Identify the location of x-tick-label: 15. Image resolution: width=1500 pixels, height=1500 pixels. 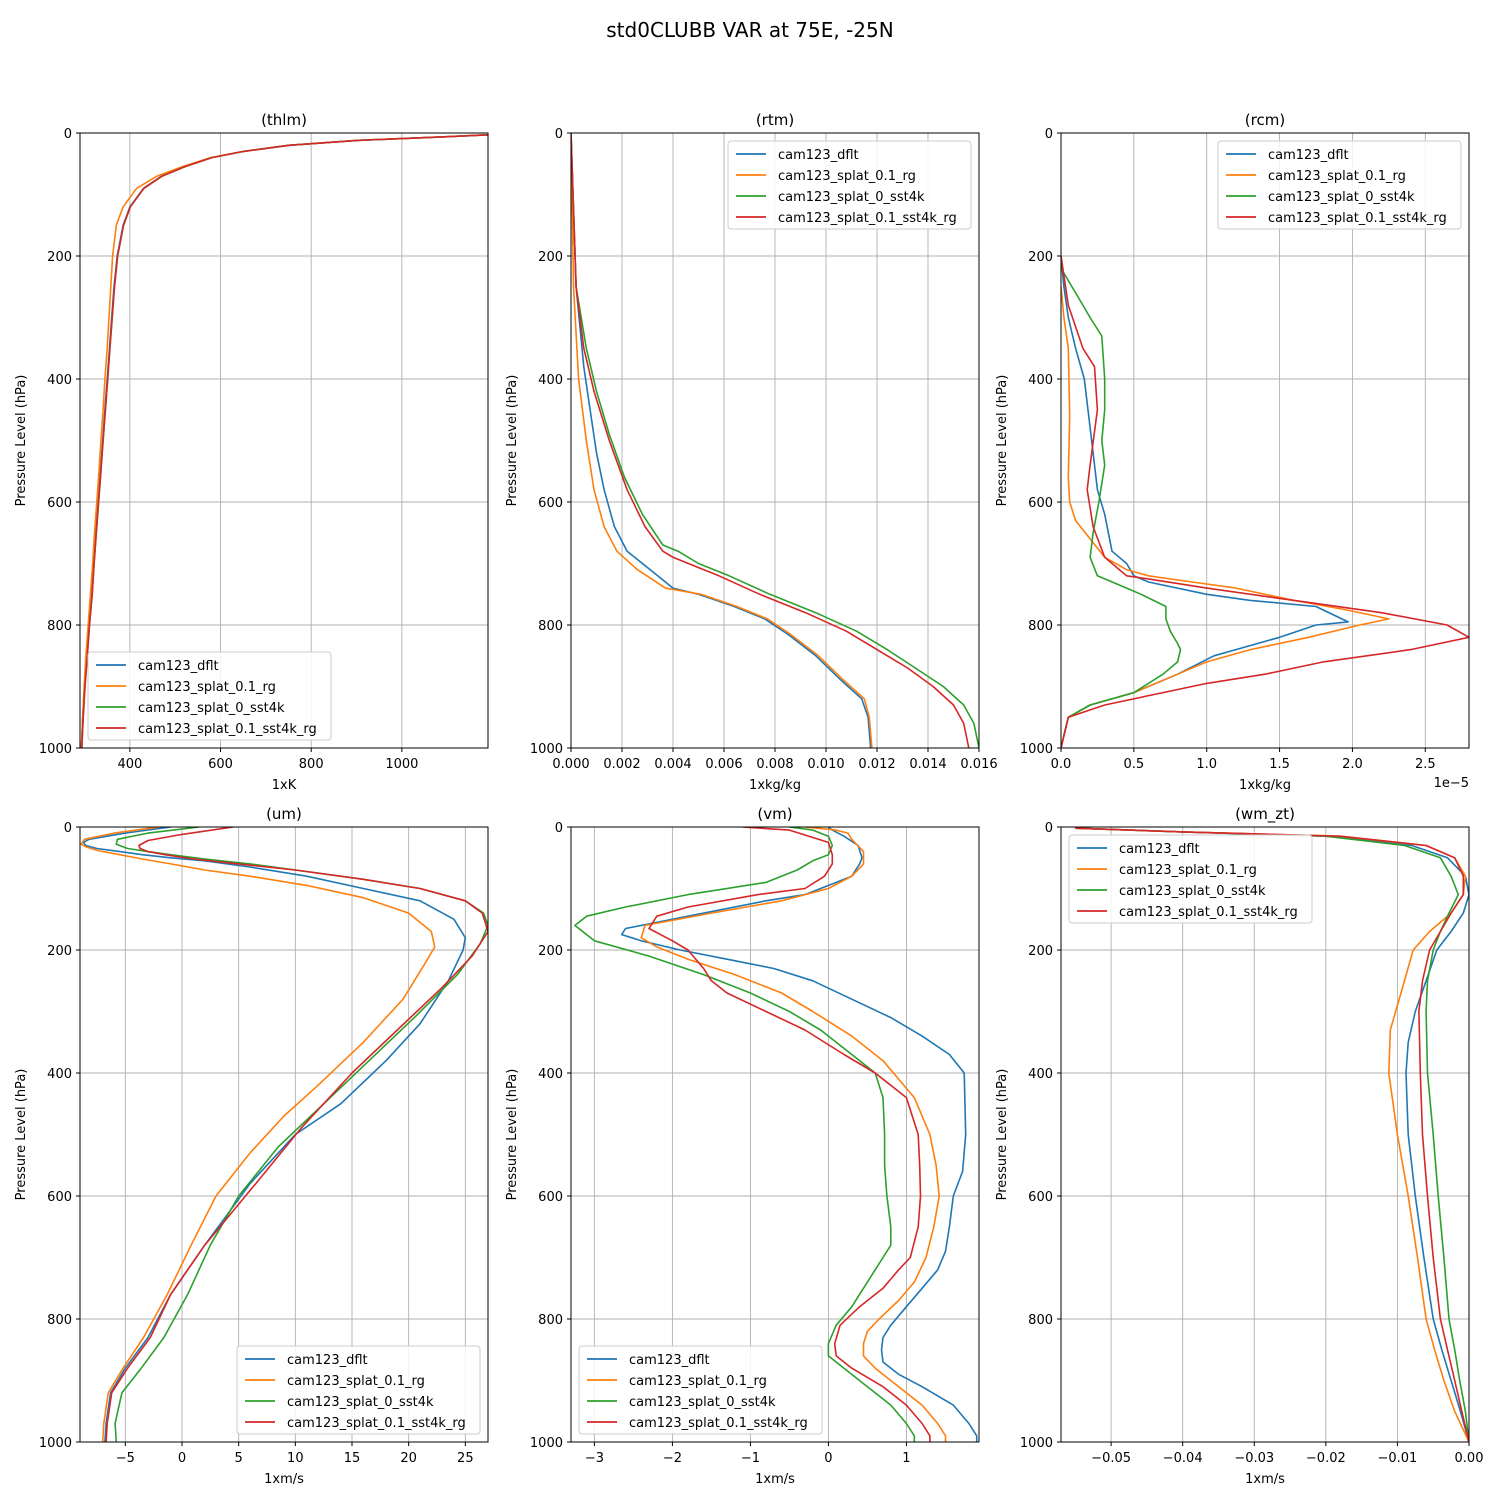
(352, 1458).